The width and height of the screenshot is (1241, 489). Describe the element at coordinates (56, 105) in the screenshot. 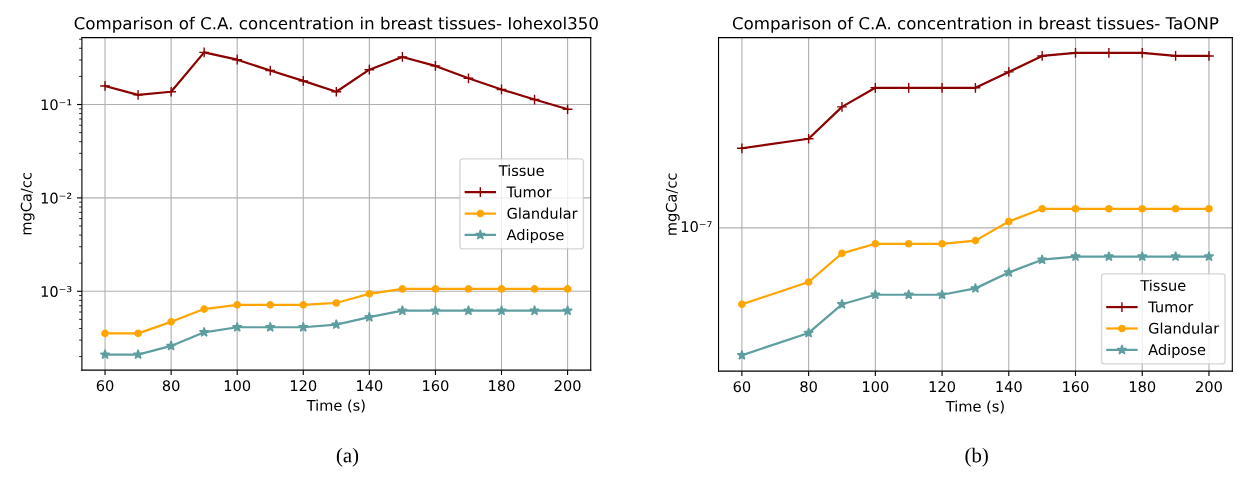

I see `y-tick-label: 10⁻¹` at that location.